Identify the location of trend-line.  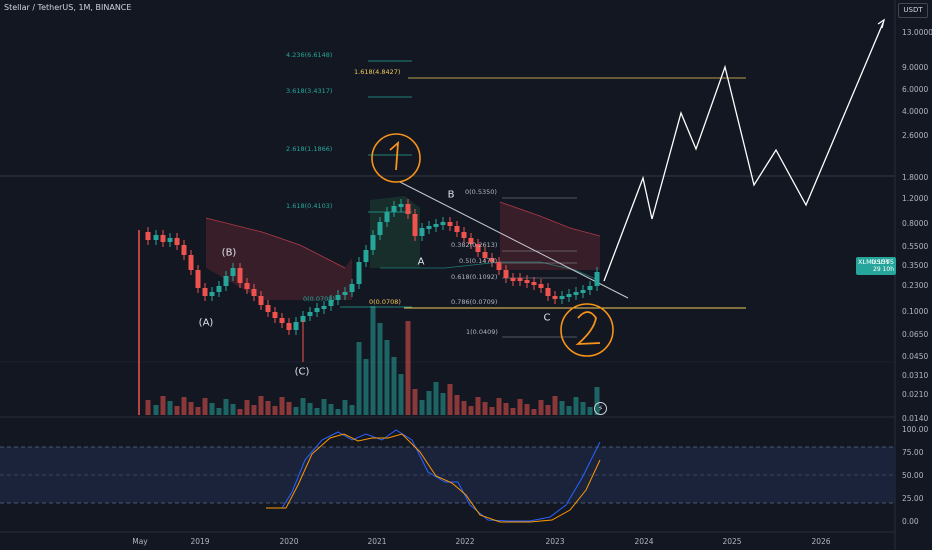
(514, 240).